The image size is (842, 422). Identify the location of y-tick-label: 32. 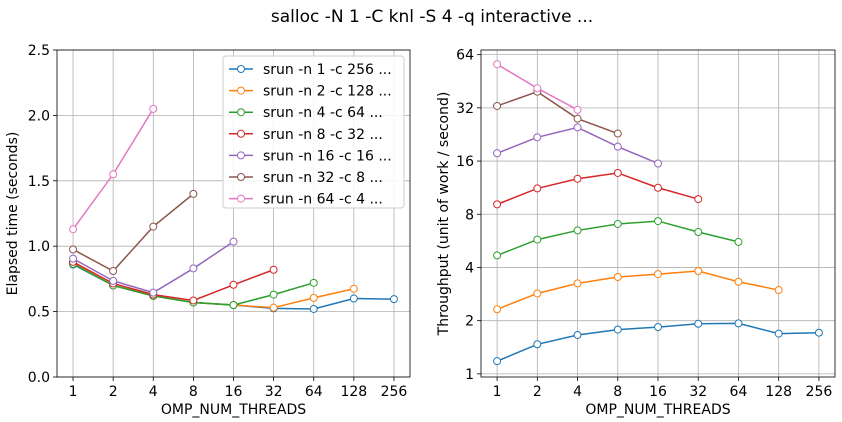
(465, 109).